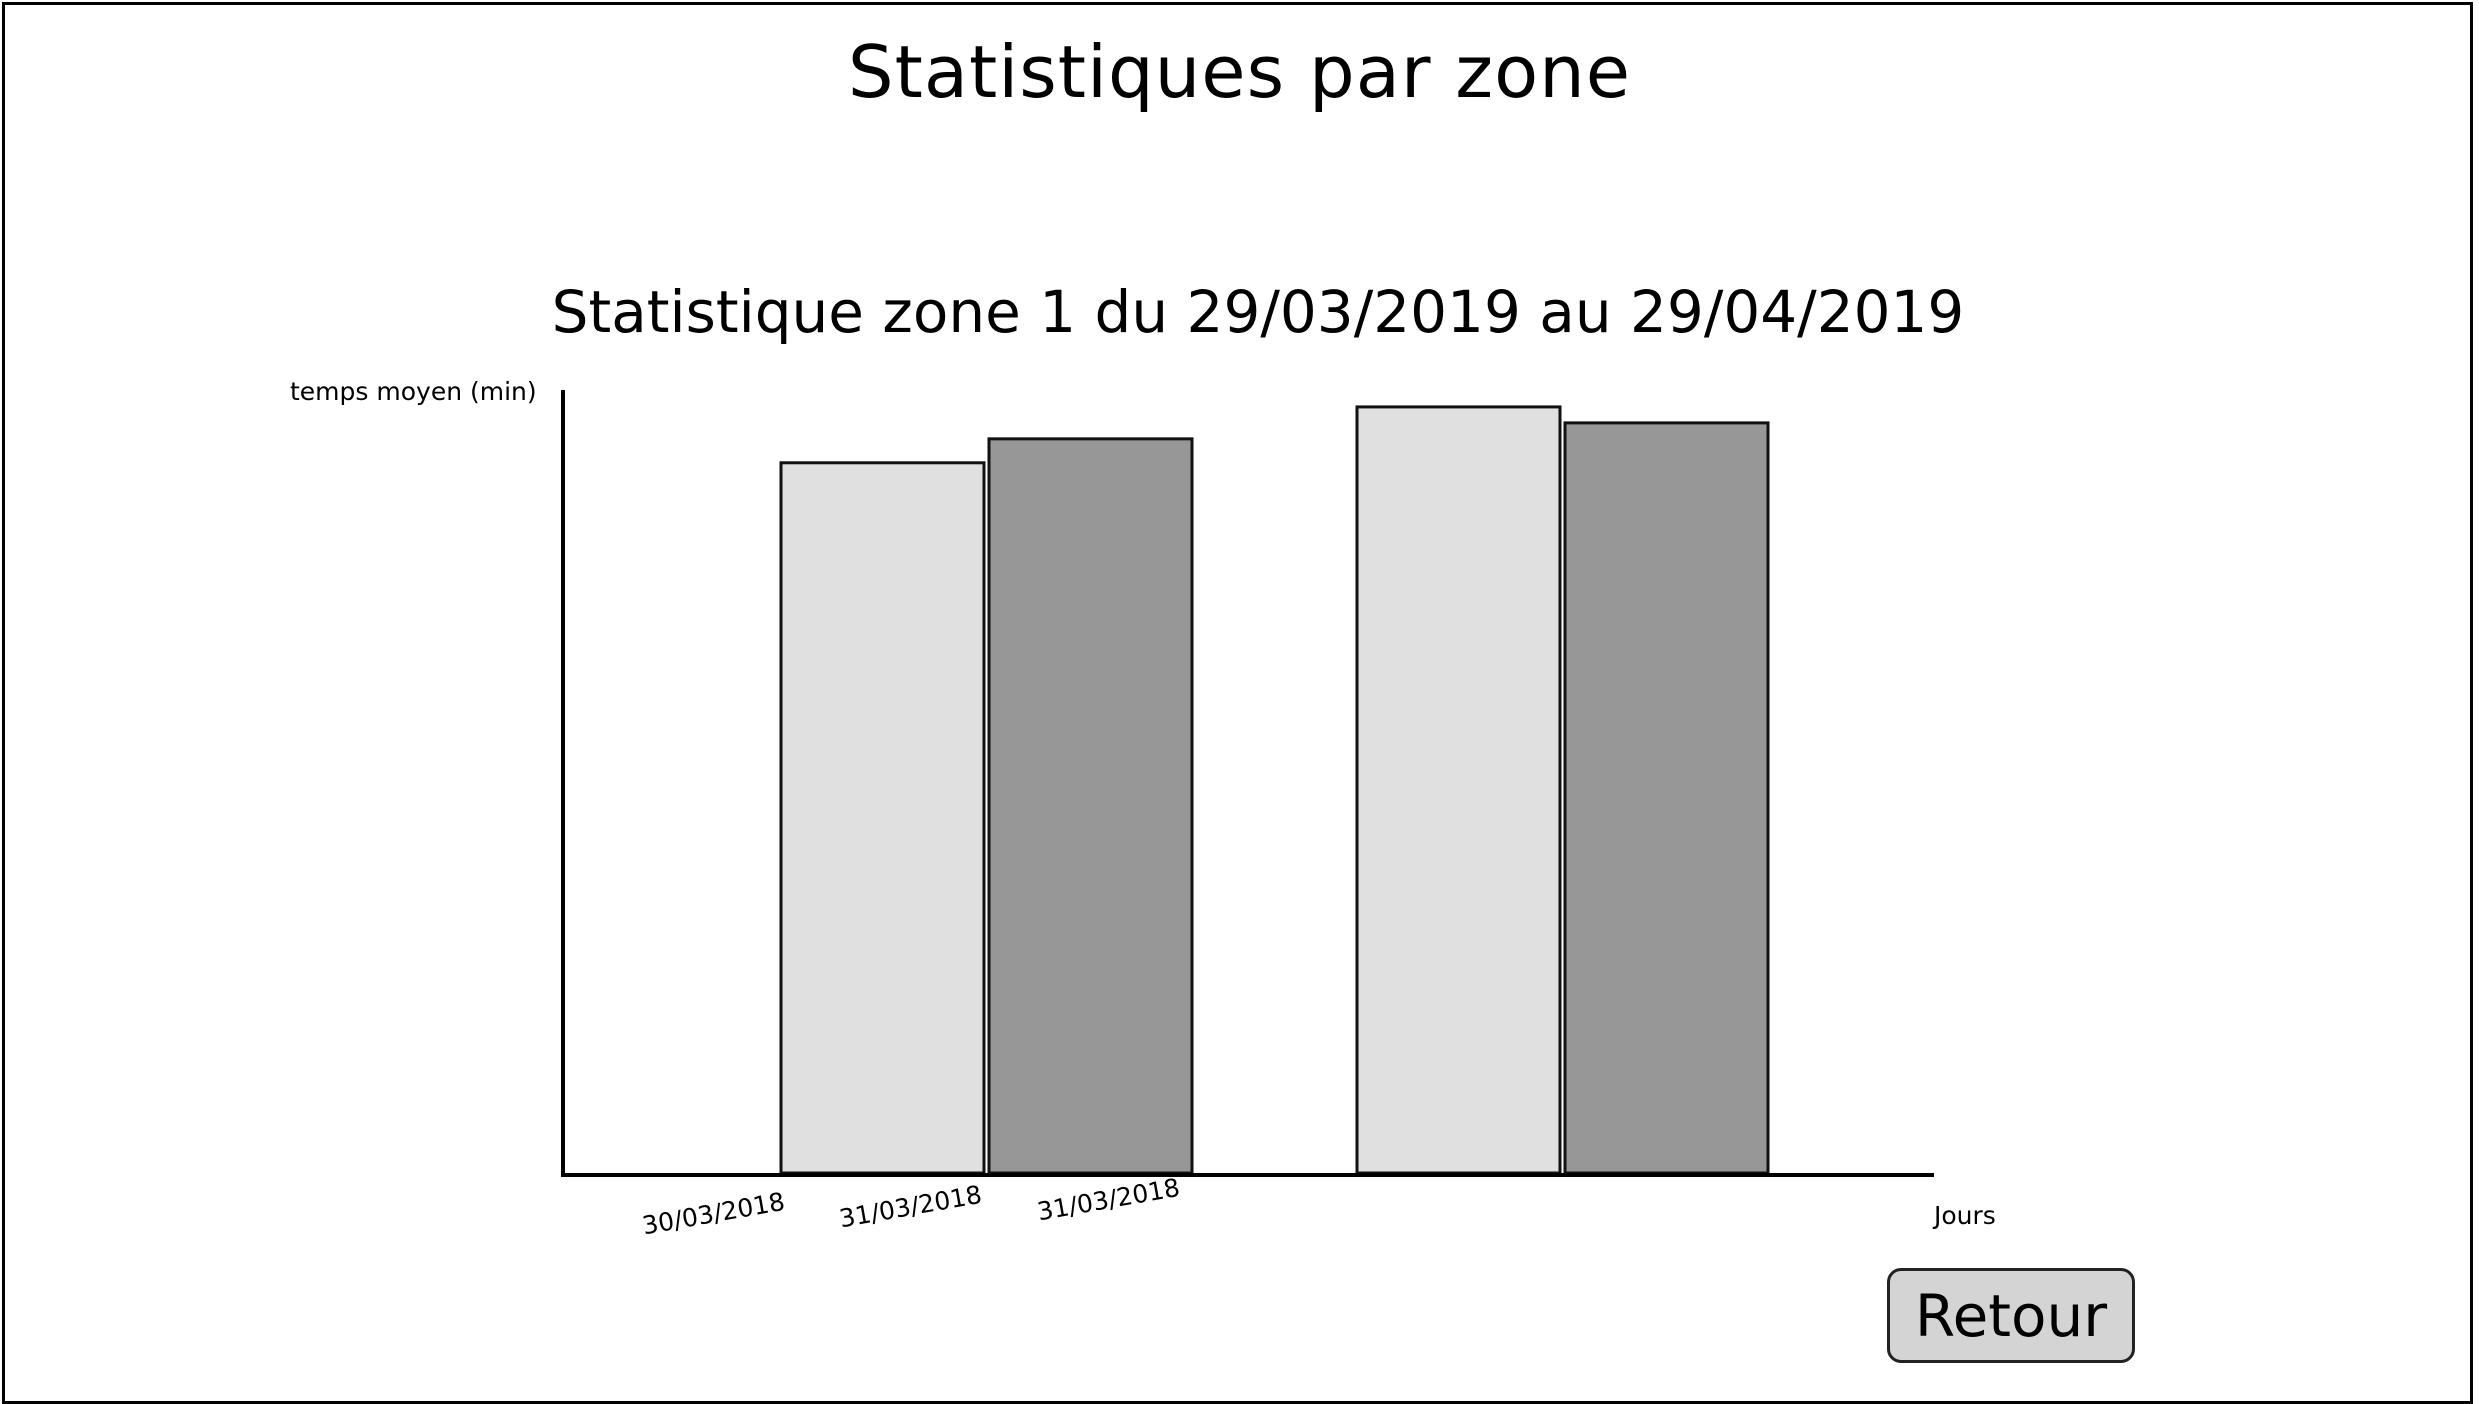 The image size is (2479, 1404). What do you see at coordinates (2011, 1315) in the screenshot?
I see `back-button: Retour` at bounding box center [2011, 1315].